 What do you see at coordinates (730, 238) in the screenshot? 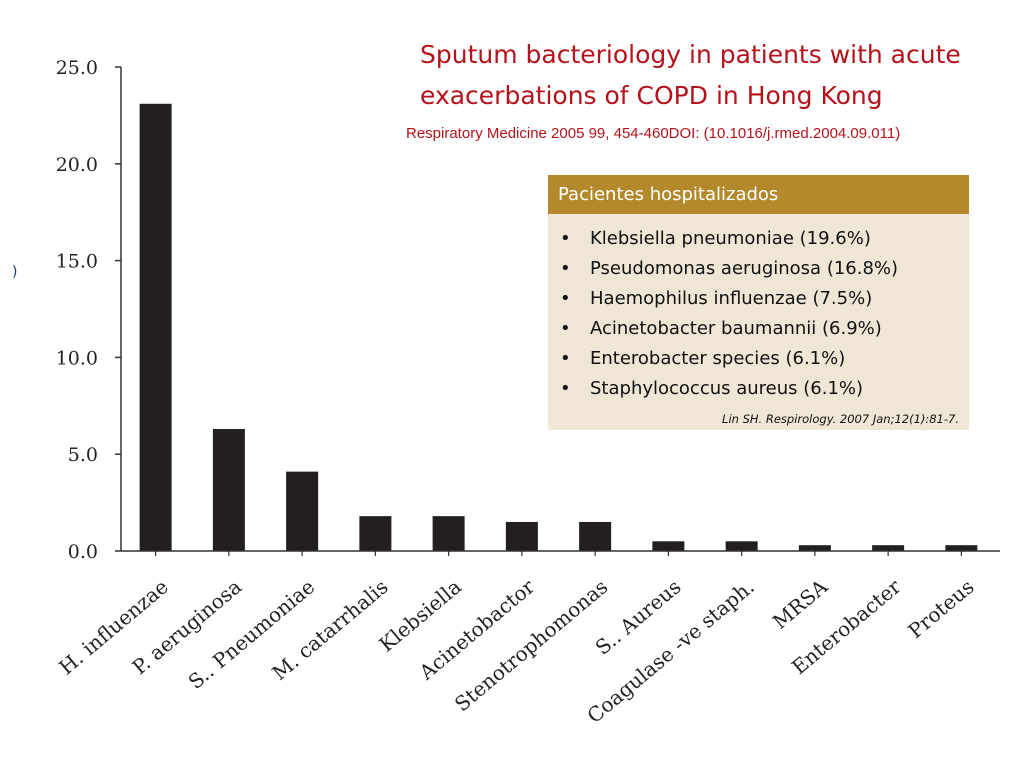
I see `info-item-text: Klebsiella pneumoniae (19.6%)` at bounding box center [730, 238].